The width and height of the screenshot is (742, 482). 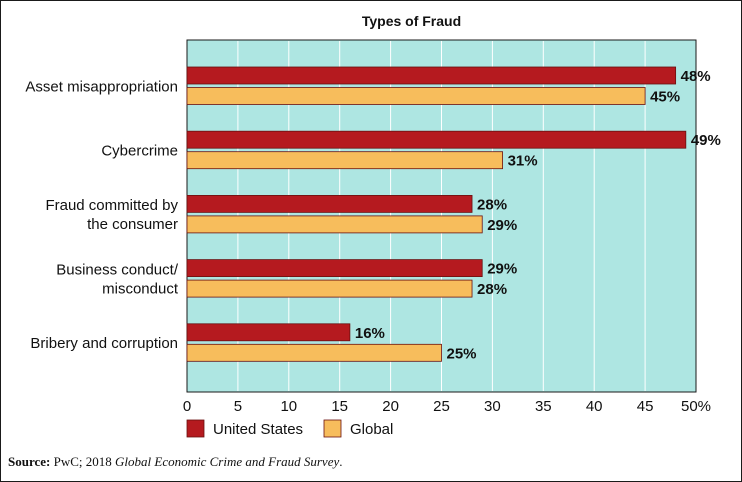 What do you see at coordinates (195, 428) in the screenshot?
I see `legend-swatch-united-states` at bounding box center [195, 428].